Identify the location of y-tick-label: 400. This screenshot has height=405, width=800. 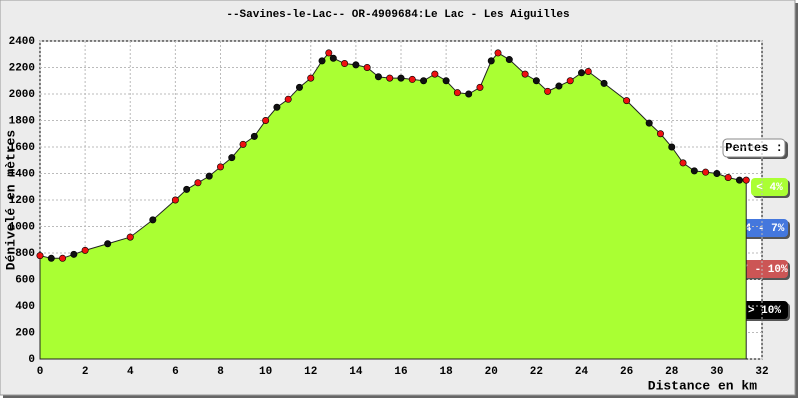
(25, 307).